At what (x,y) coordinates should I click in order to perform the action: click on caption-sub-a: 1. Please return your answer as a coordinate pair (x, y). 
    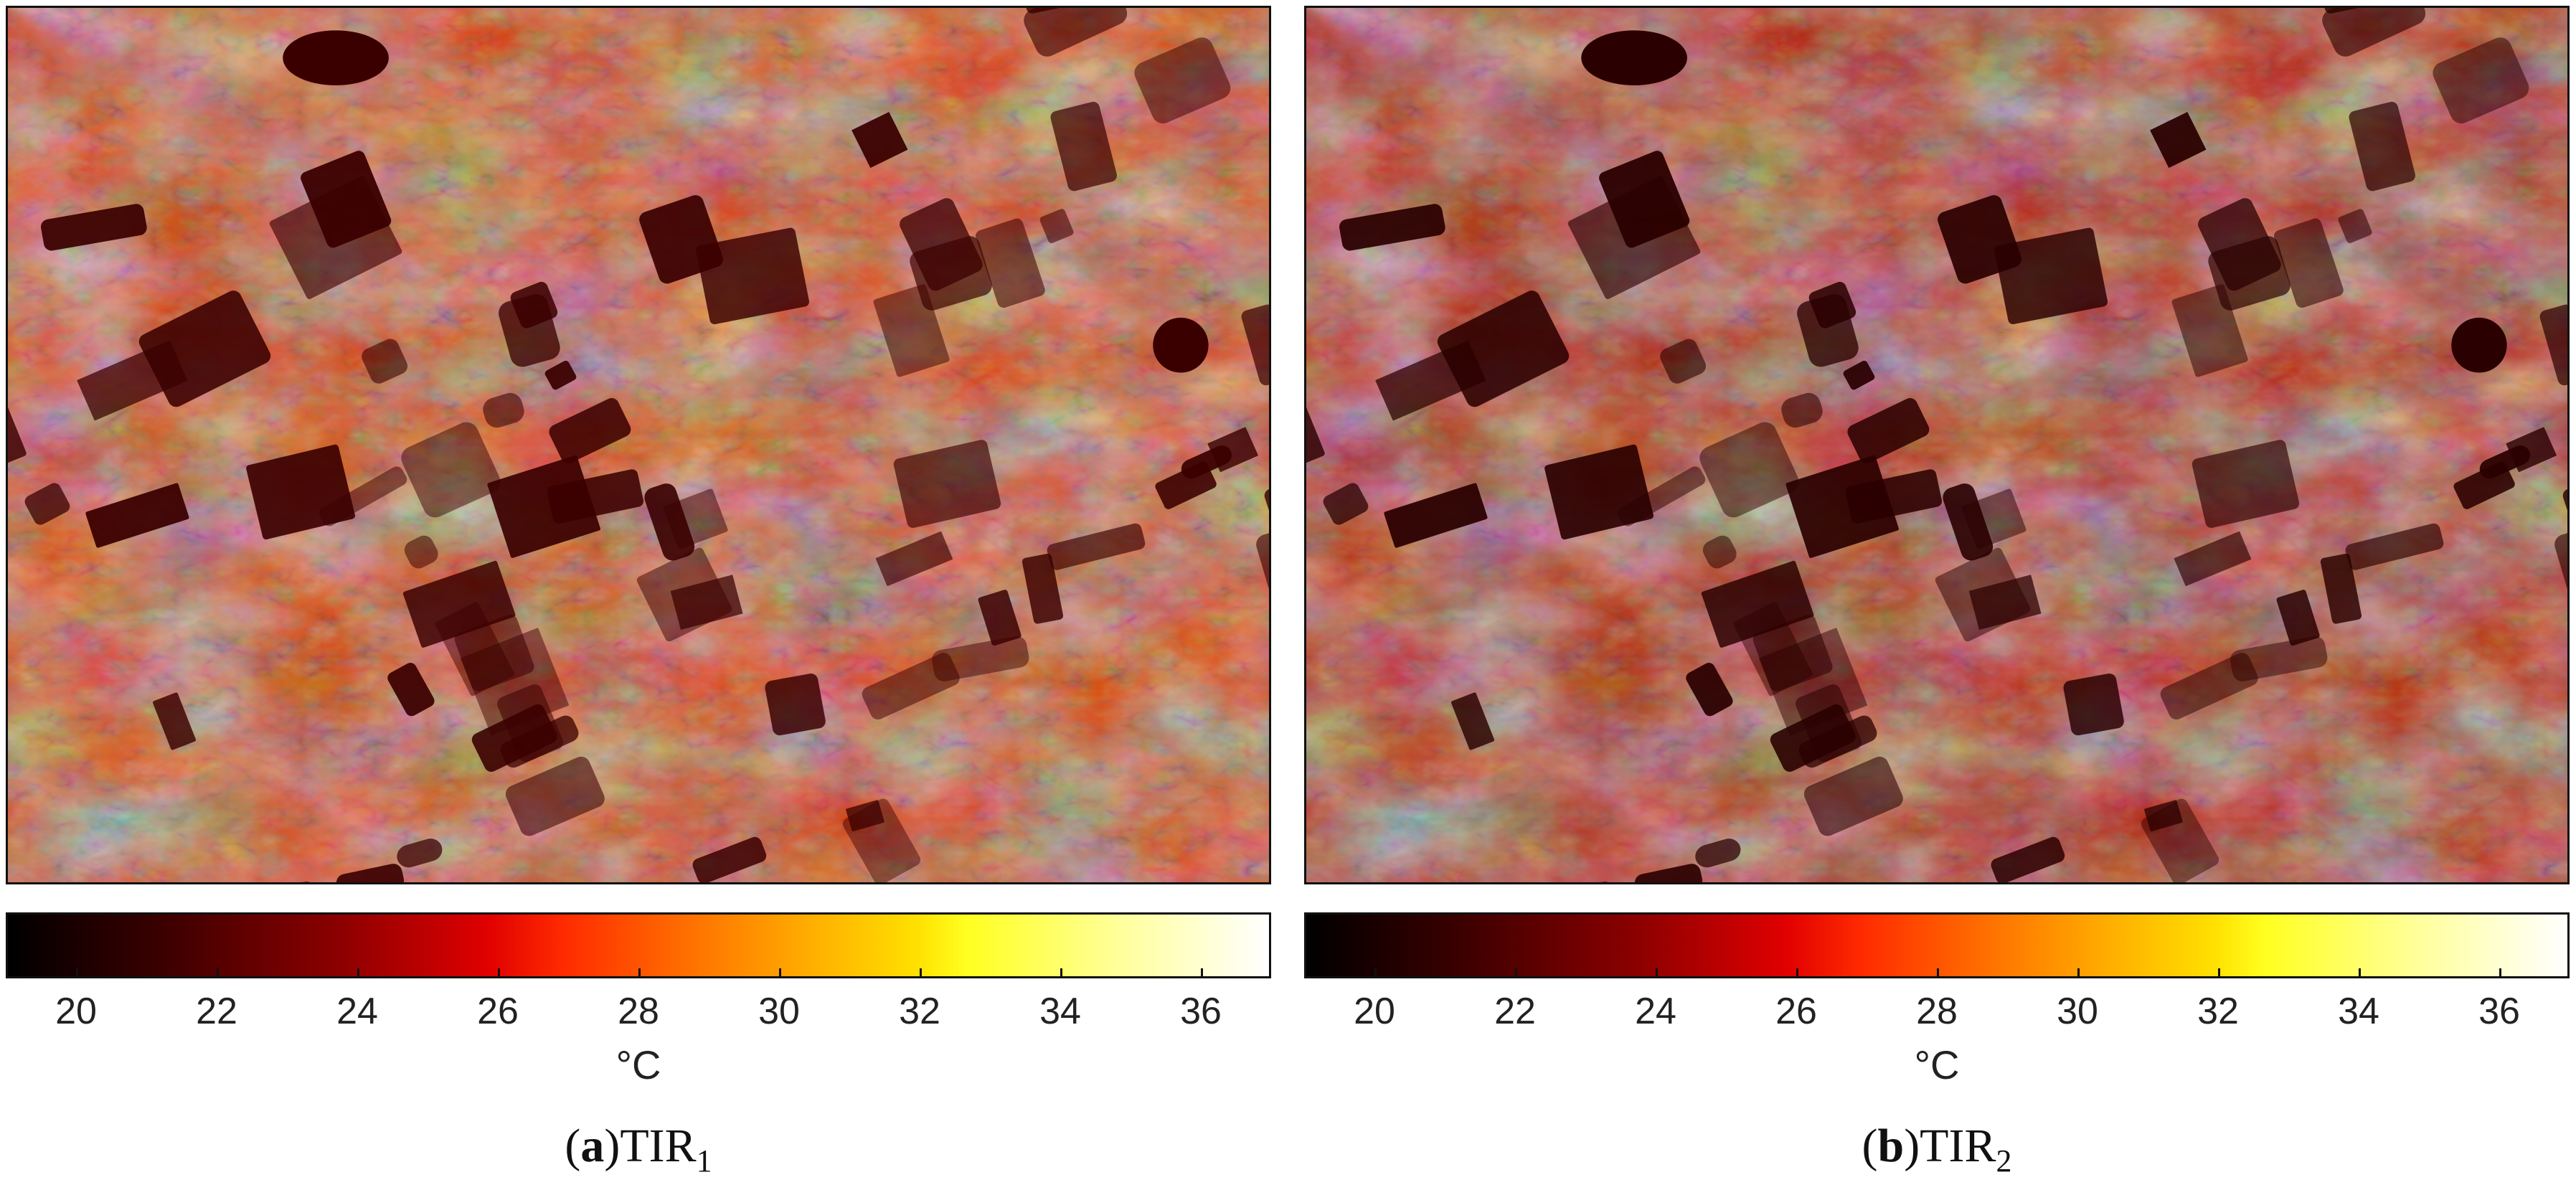
    Looking at the image, I should click on (704, 1161).